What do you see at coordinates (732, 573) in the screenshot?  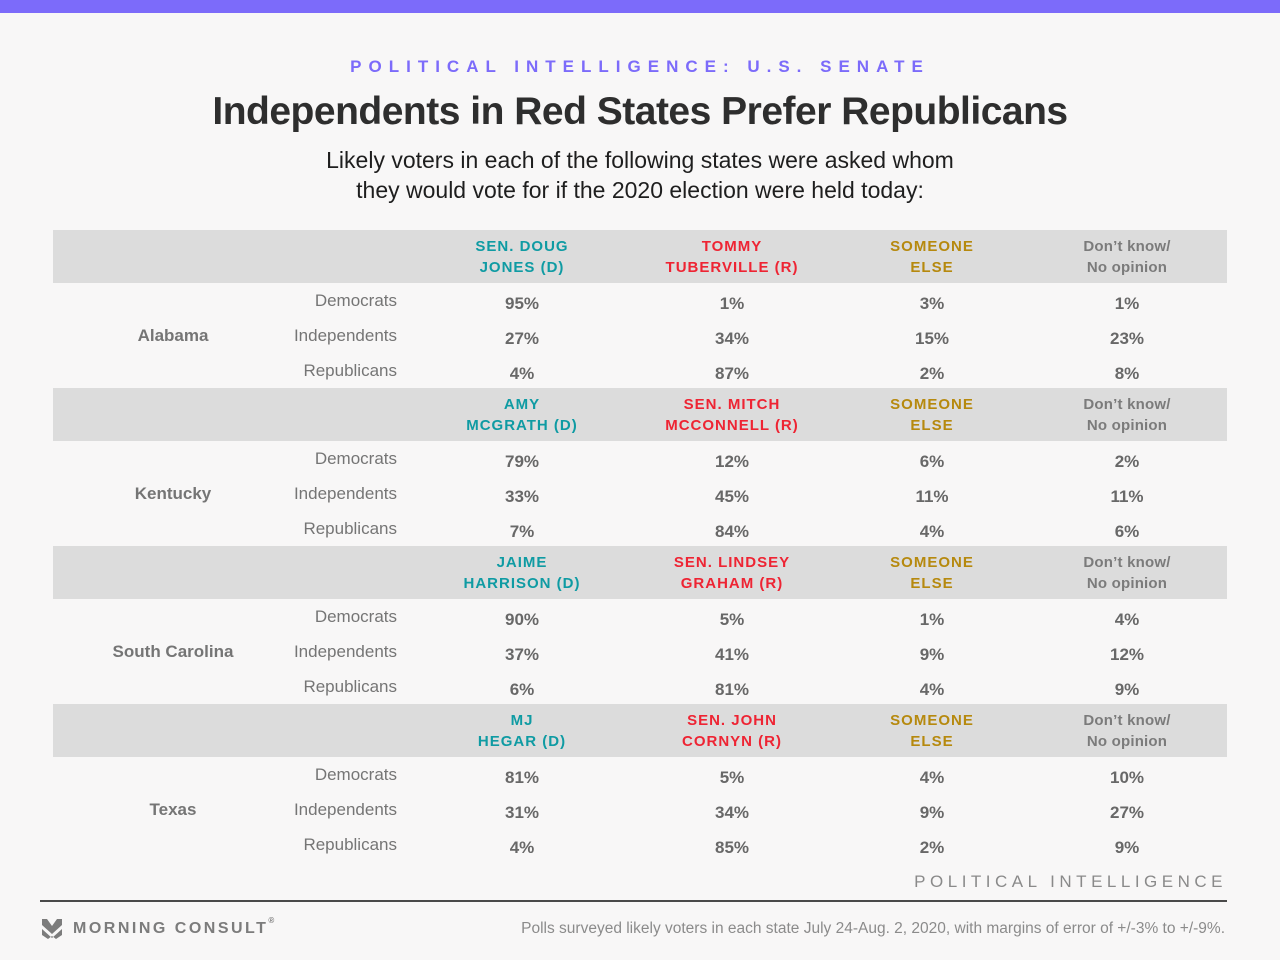 I see `column-header-republican-candidate: SEN. LINDSEY GRAHAM (R)` at bounding box center [732, 573].